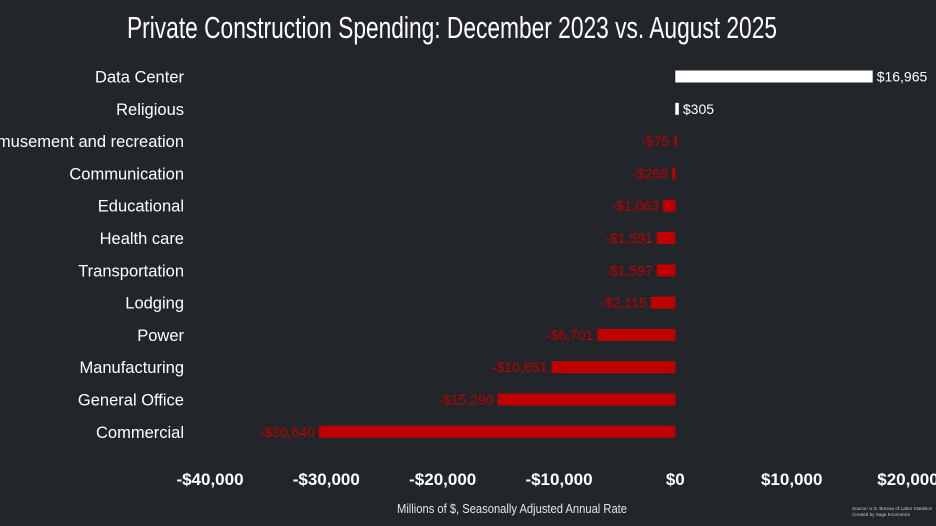  What do you see at coordinates (139, 78) in the screenshot?
I see `category-label-0: Data Center` at bounding box center [139, 78].